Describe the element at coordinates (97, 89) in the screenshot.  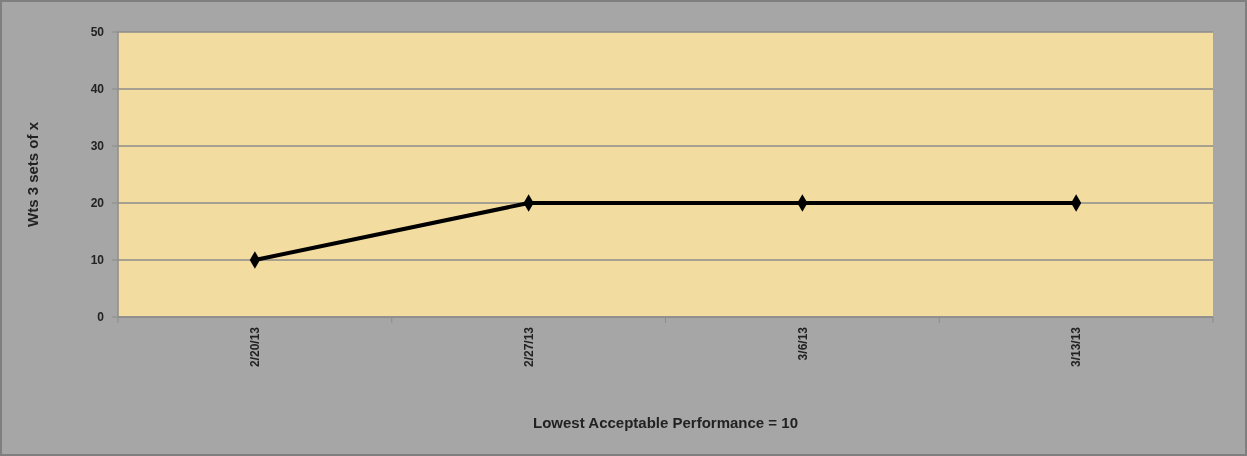
I see `y-tick-label: 40` at that location.